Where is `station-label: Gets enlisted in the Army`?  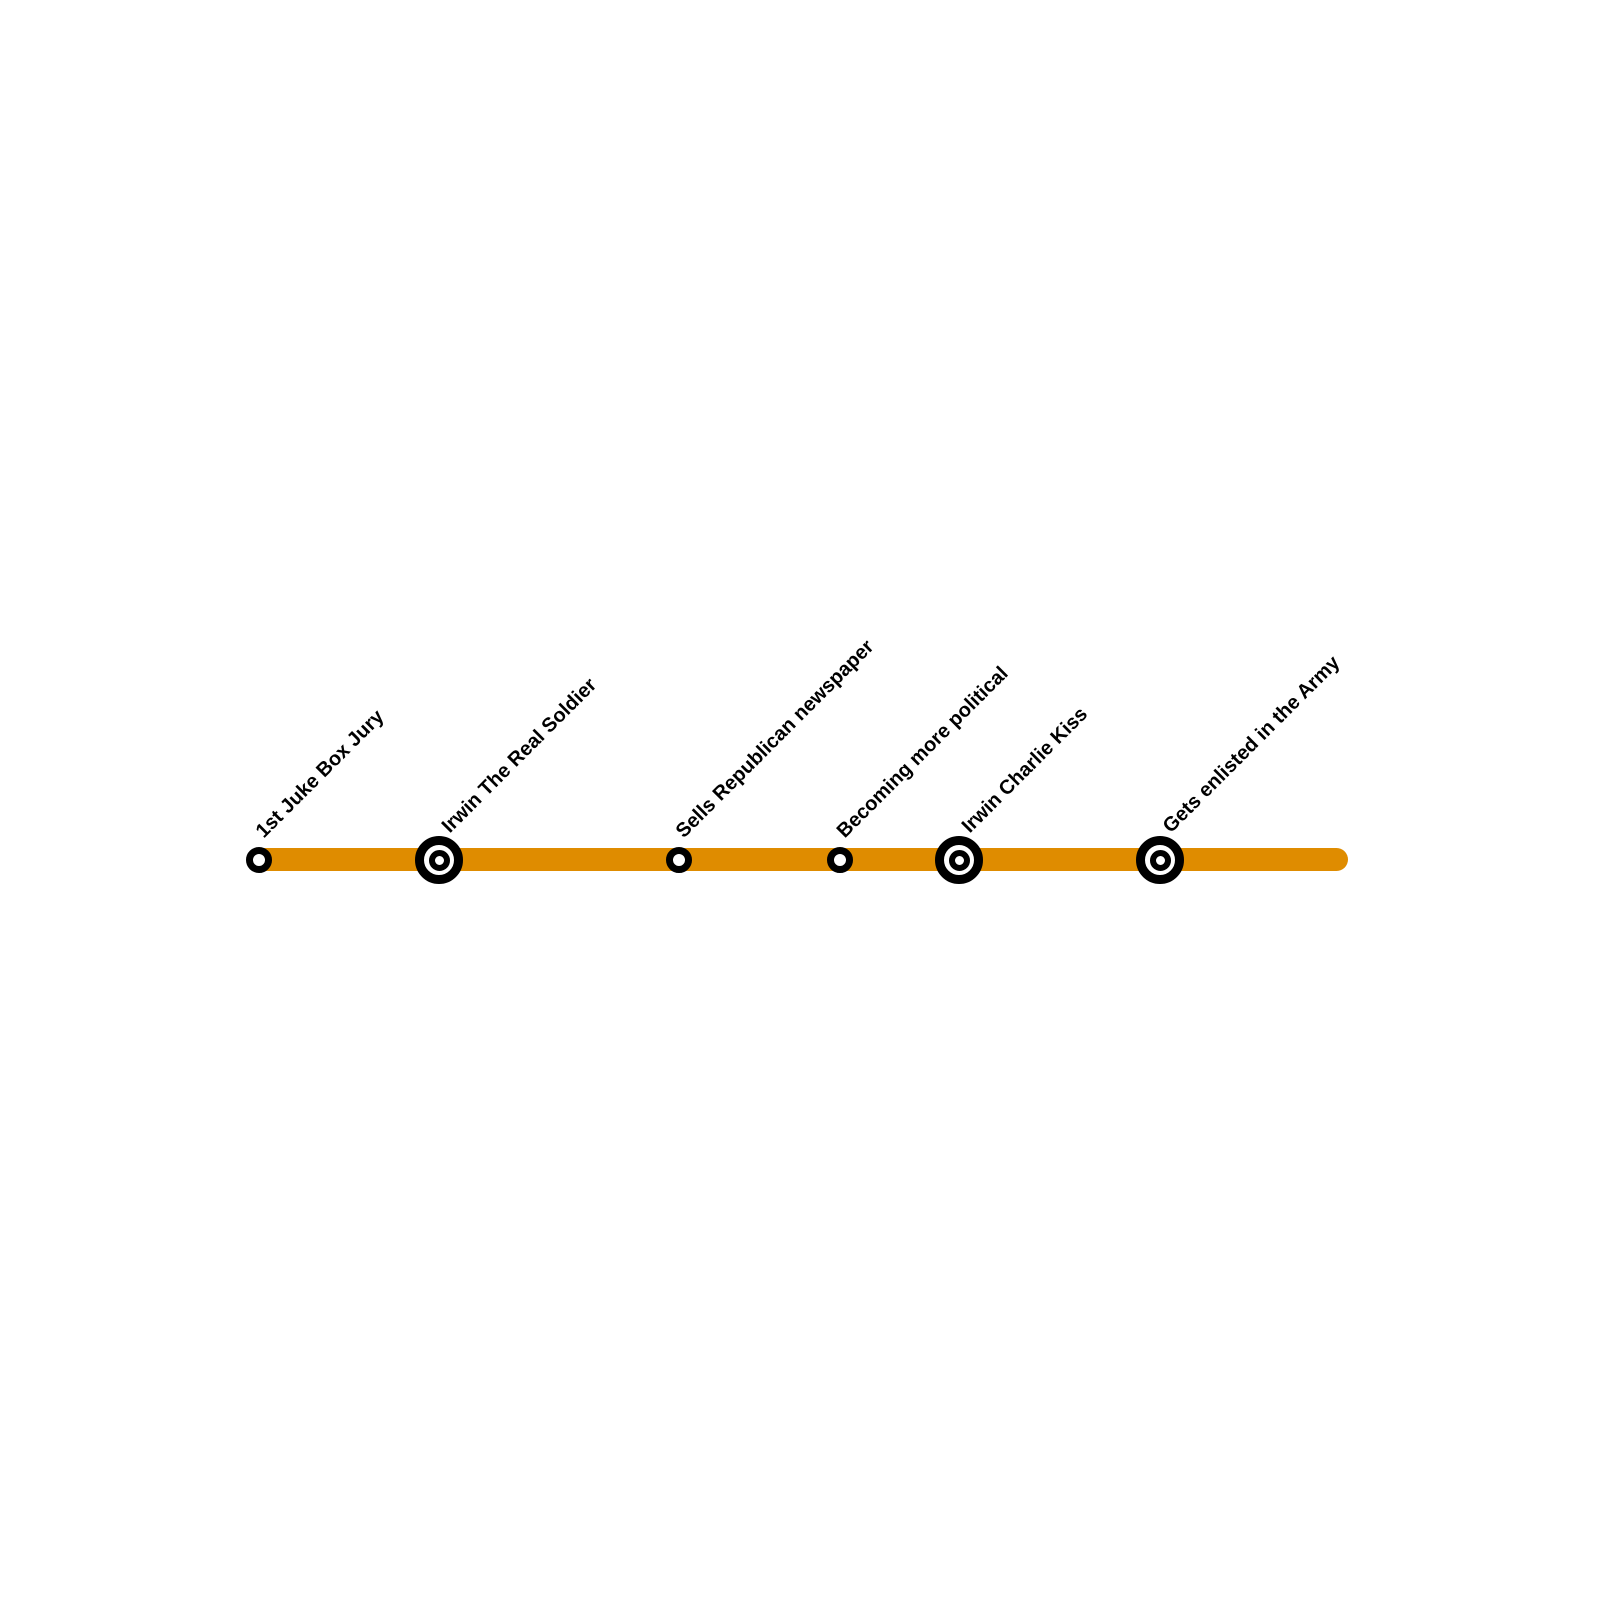
station-label: Gets enlisted in the Army is located at coordinates (1251, 744).